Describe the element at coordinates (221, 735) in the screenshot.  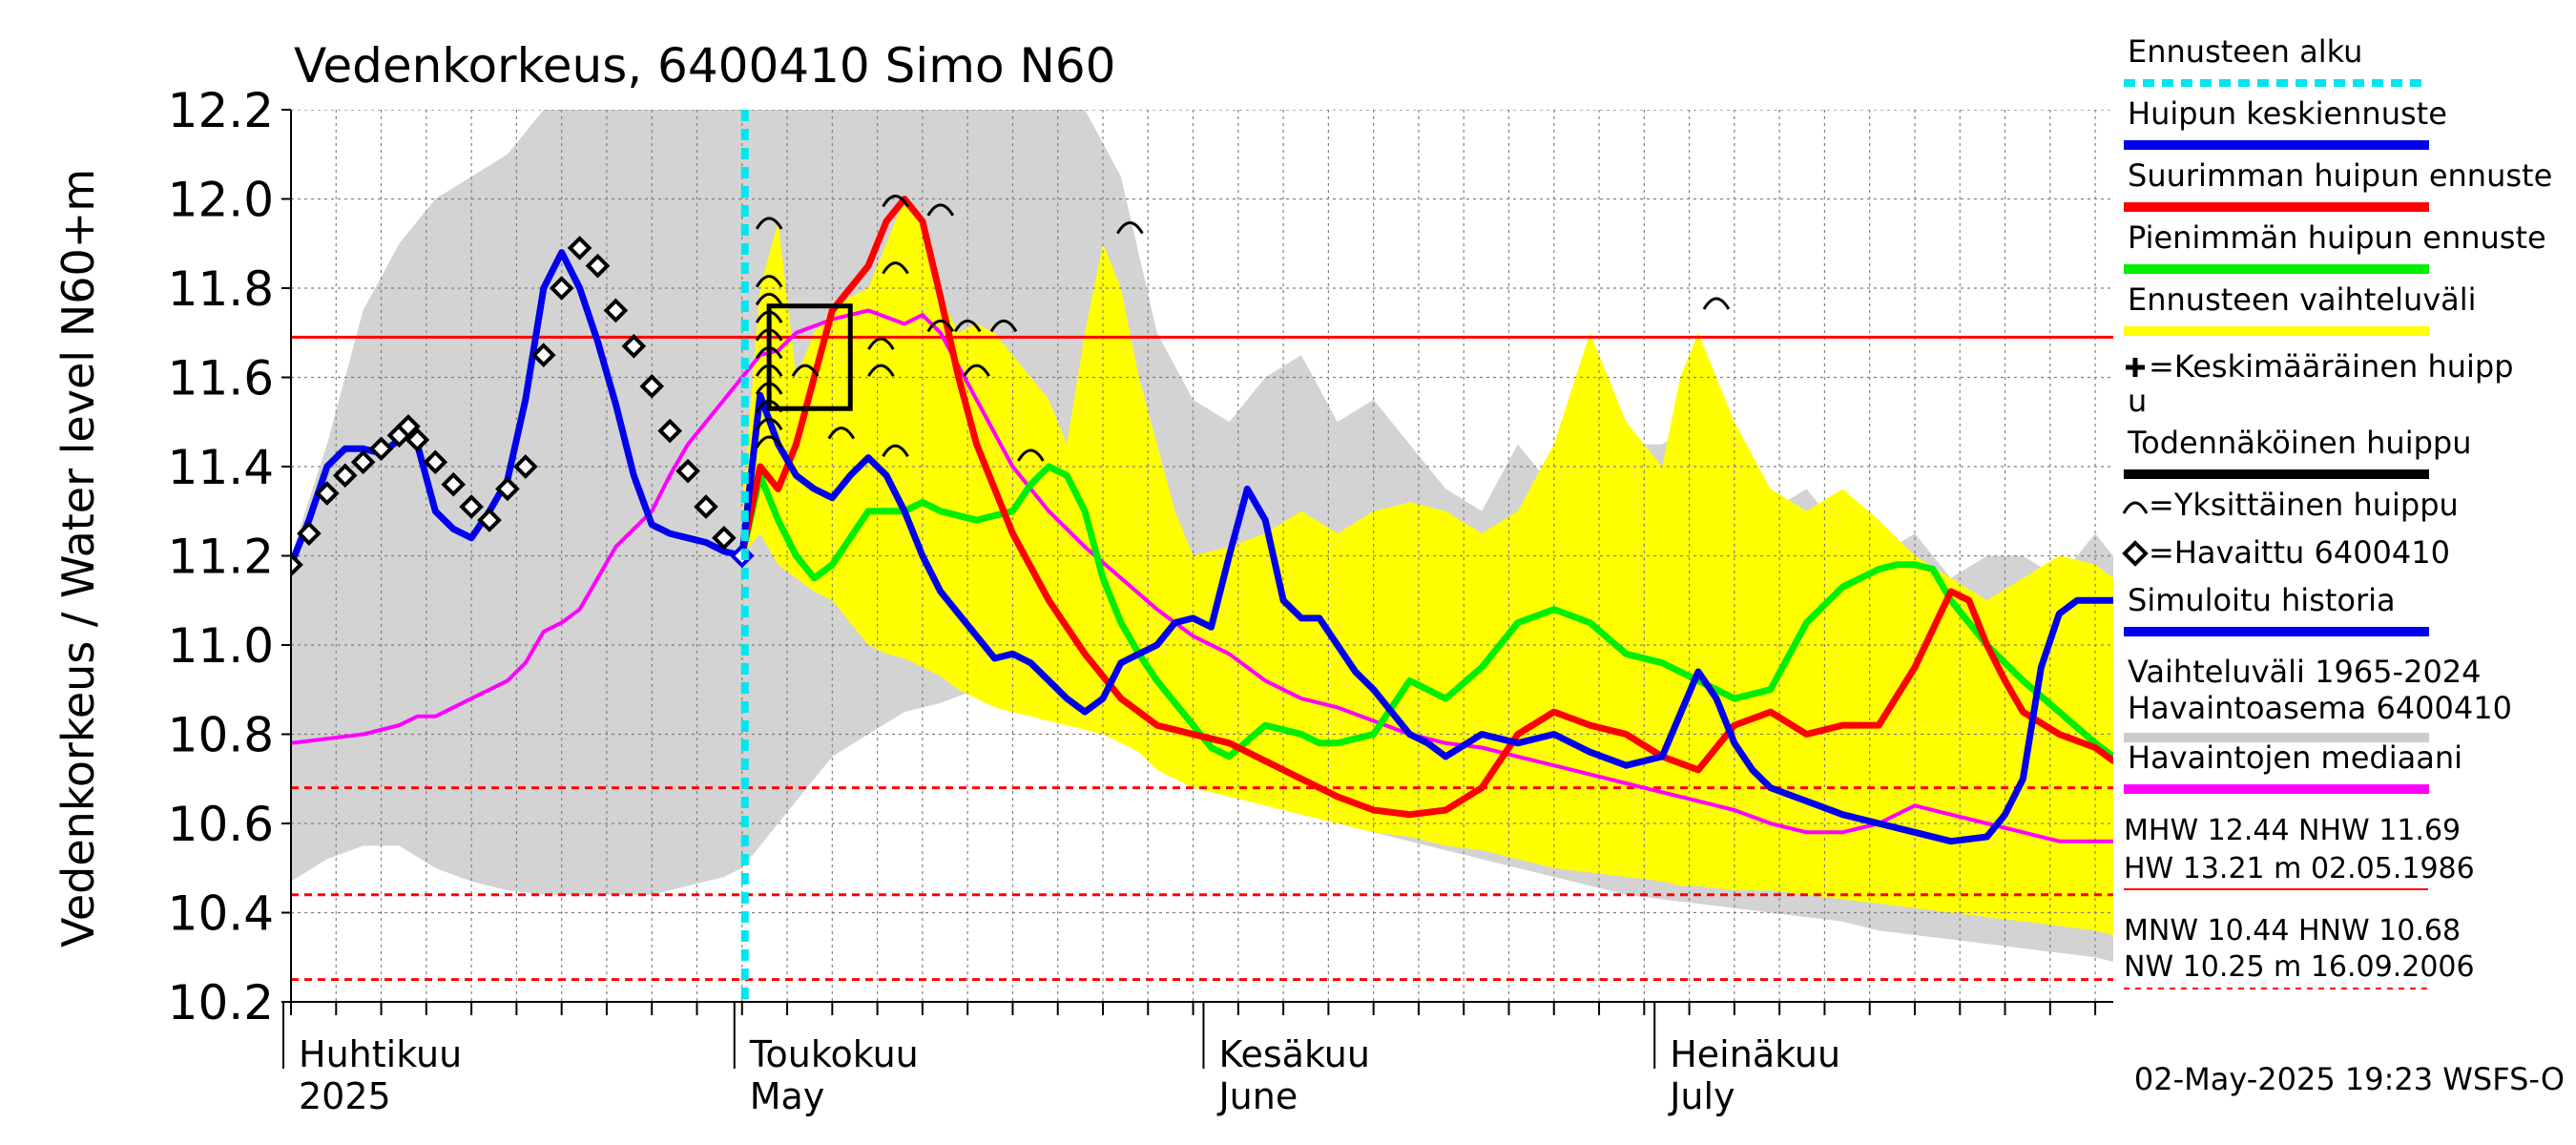
I see `y-tick-label: 10.8` at that location.